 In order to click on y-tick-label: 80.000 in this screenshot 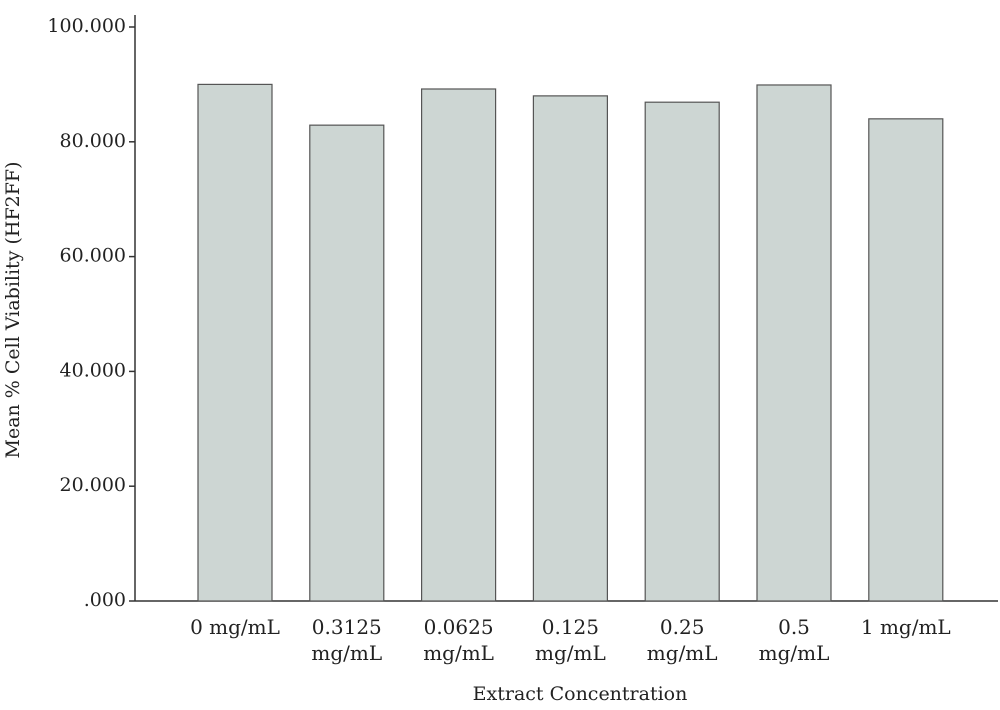, I will do `click(93, 141)`.